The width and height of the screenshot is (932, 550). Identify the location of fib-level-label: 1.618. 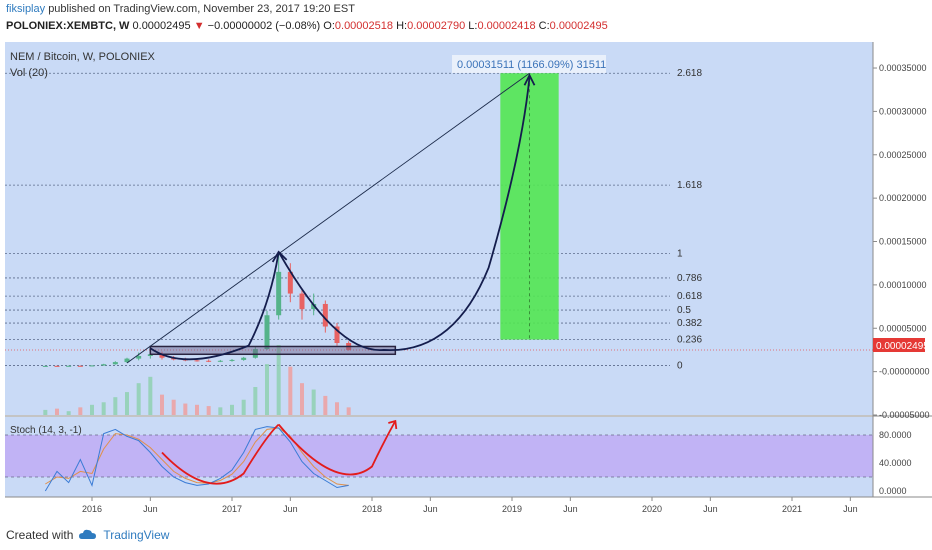
(689, 185).